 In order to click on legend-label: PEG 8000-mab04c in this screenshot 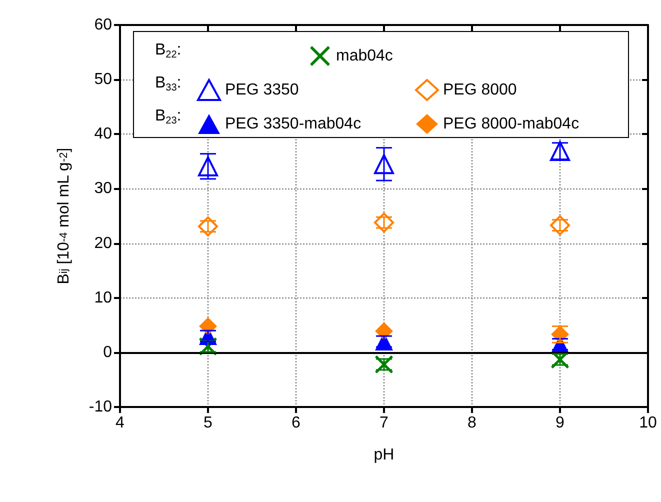, I will do `click(511, 124)`.